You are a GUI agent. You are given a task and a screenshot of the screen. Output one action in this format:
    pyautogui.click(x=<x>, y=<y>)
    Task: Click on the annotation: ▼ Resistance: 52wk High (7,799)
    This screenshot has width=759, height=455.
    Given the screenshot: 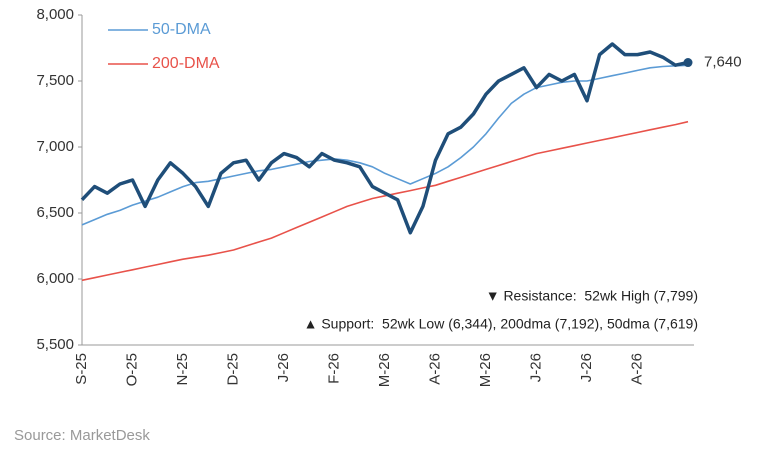 What is the action you would take?
    pyautogui.click(x=592, y=296)
    